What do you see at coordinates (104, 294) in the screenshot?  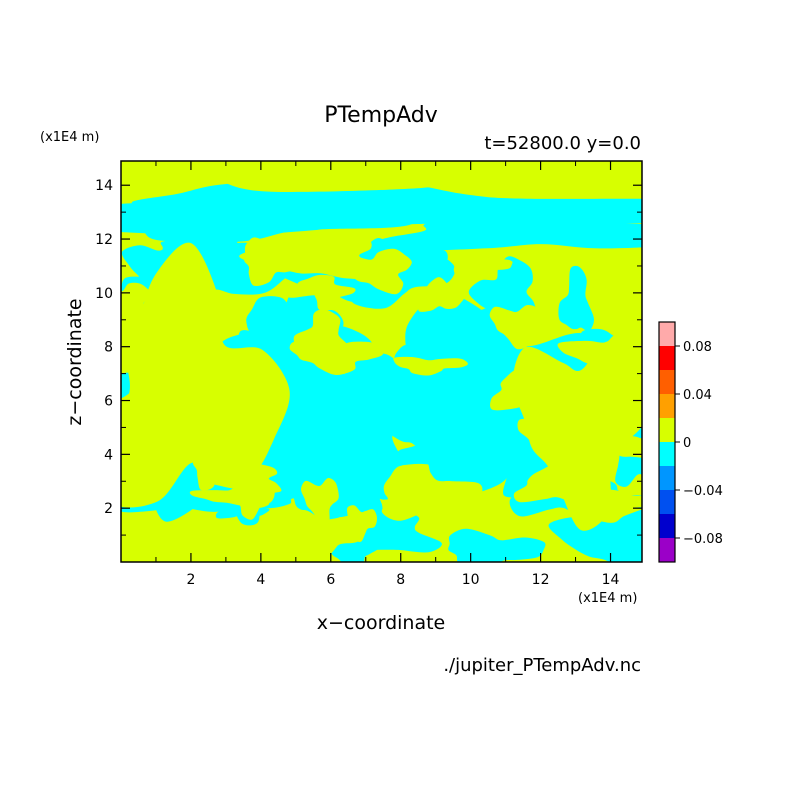 I see `y-tick-label: 10` at bounding box center [104, 294].